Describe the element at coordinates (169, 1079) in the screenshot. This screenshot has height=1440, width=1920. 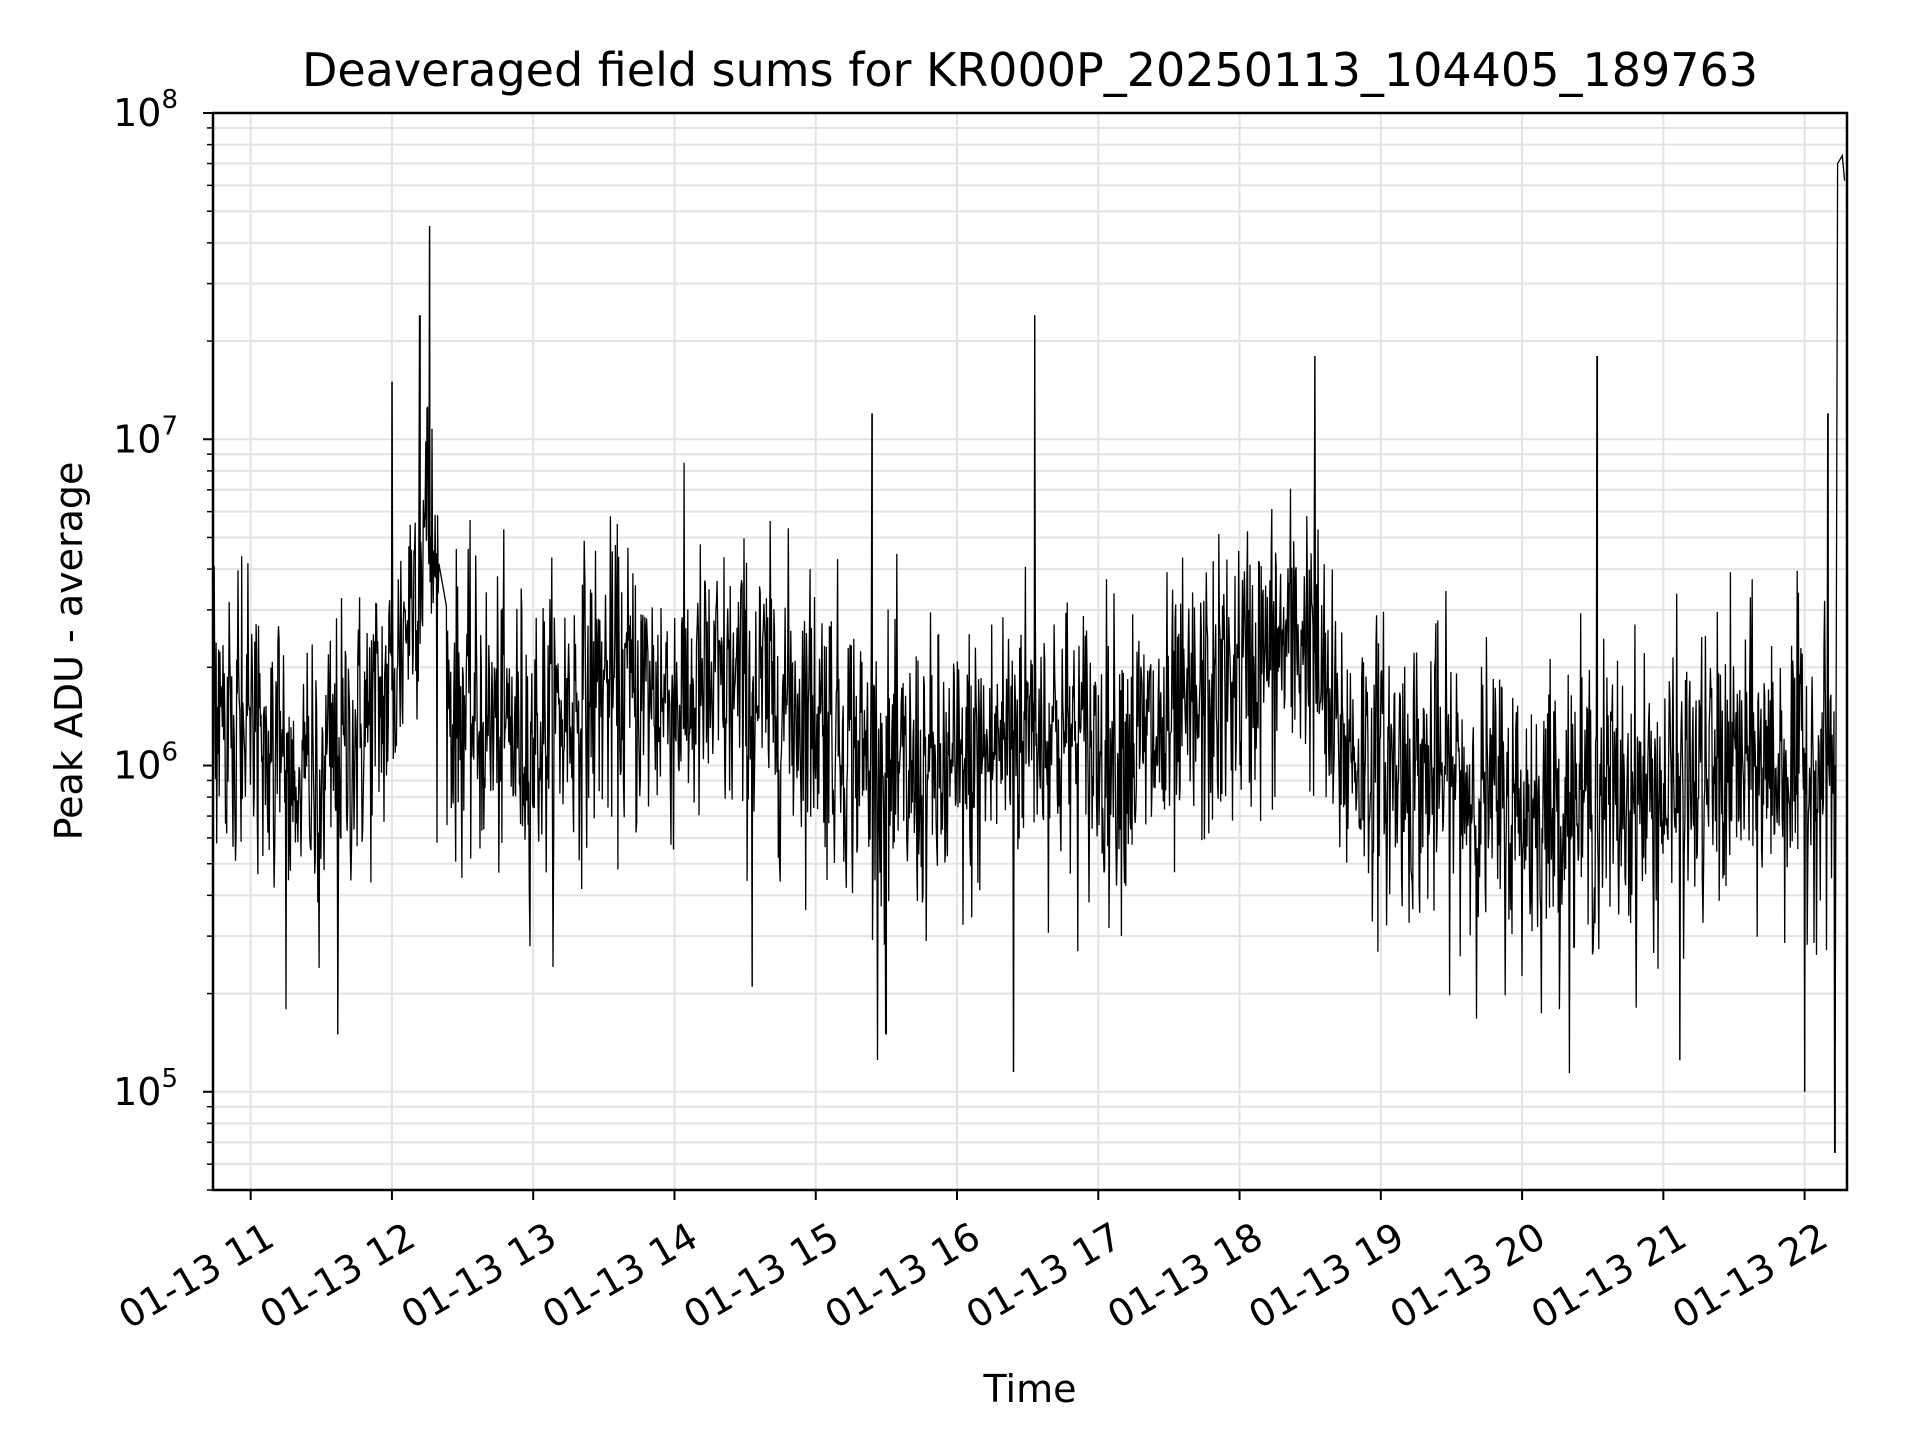
I see `y-tick-exponent: 5` at that location.